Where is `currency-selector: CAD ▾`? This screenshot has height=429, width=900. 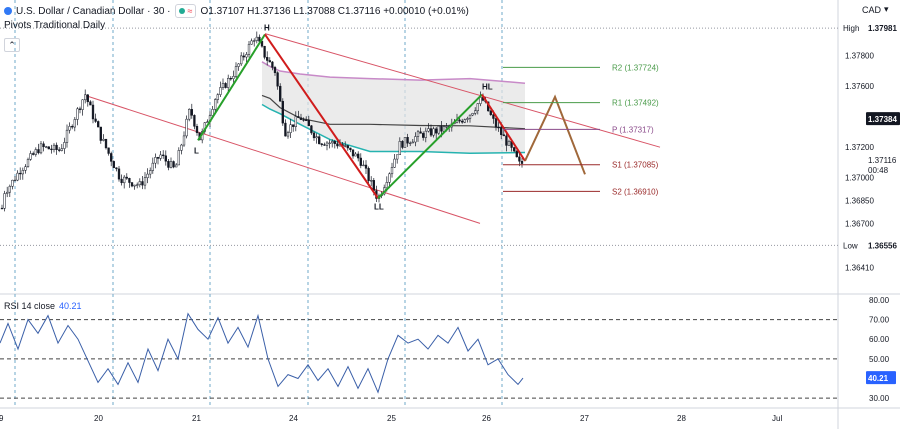 currency-selector: CAD ▾ is located at coordinates (875, 9).